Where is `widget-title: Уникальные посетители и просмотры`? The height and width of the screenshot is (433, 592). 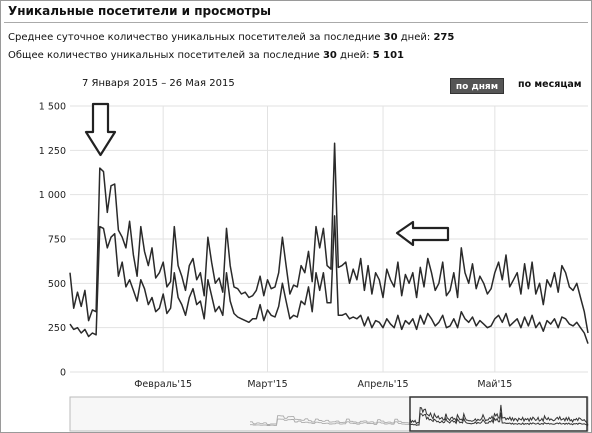 widget-title: Уникальные посетители и просмотры is located at coordinates (139, 11).